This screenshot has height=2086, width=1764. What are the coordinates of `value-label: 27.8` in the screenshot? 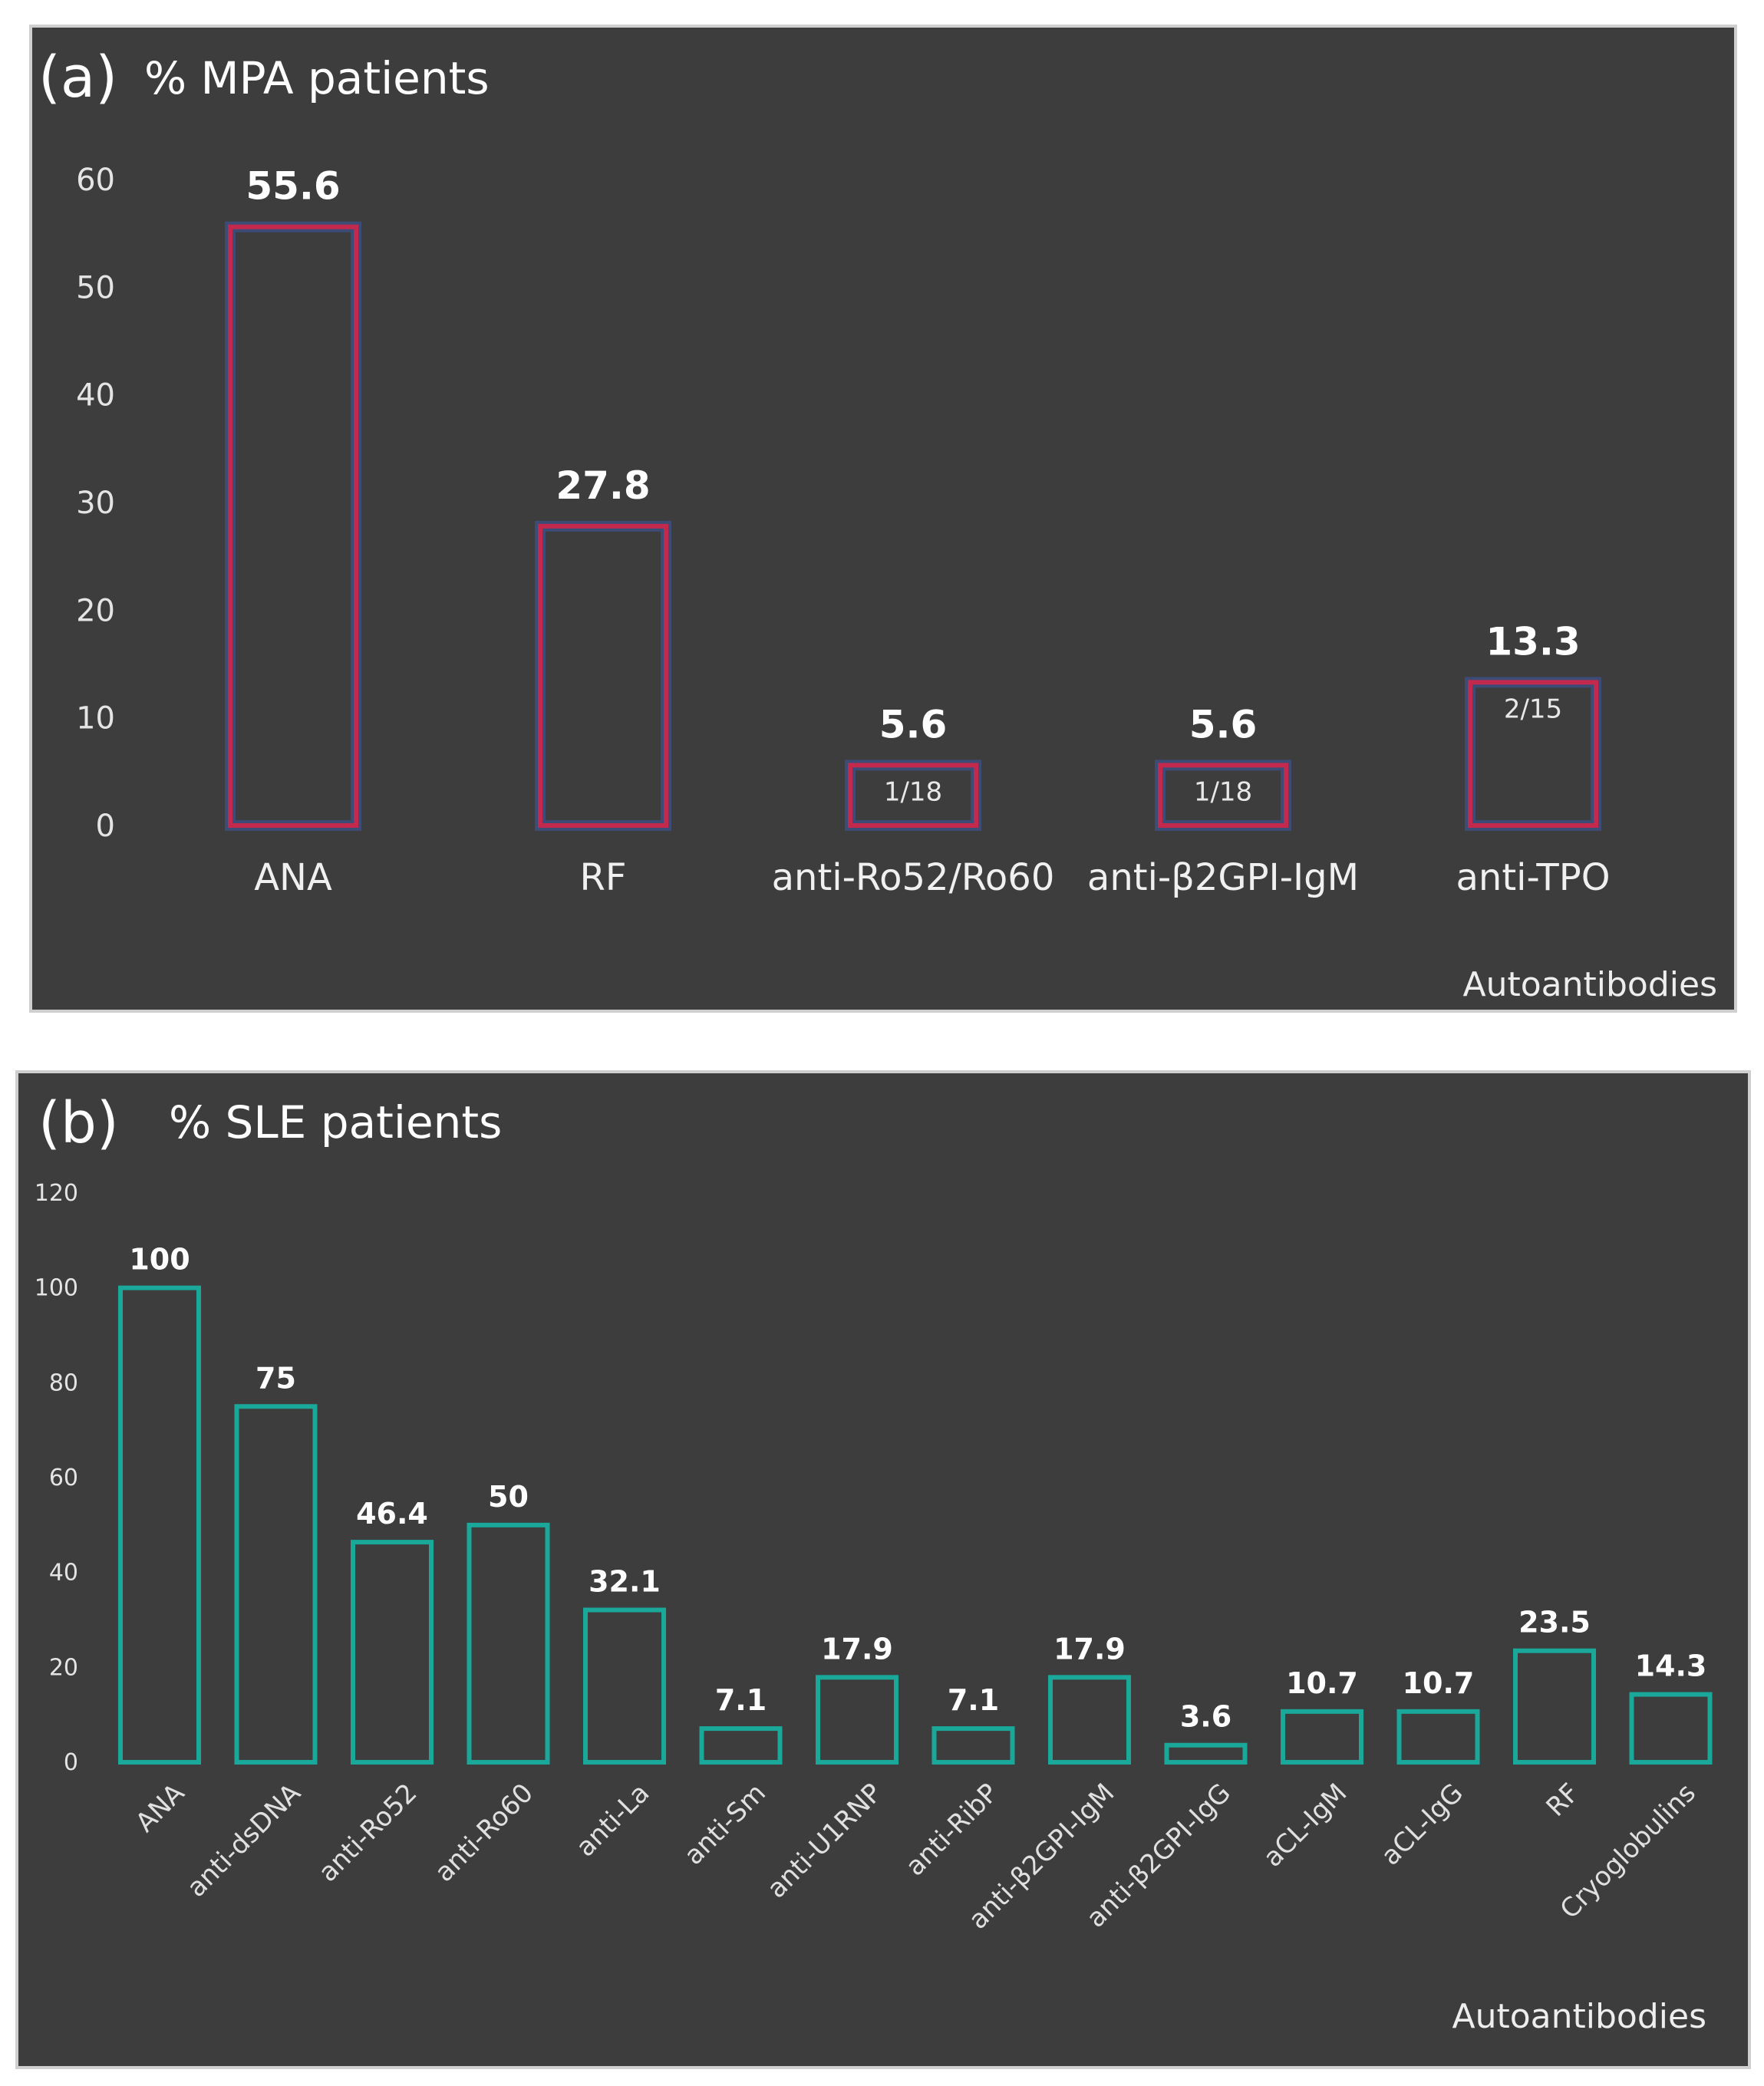 It's located at (603, 485).